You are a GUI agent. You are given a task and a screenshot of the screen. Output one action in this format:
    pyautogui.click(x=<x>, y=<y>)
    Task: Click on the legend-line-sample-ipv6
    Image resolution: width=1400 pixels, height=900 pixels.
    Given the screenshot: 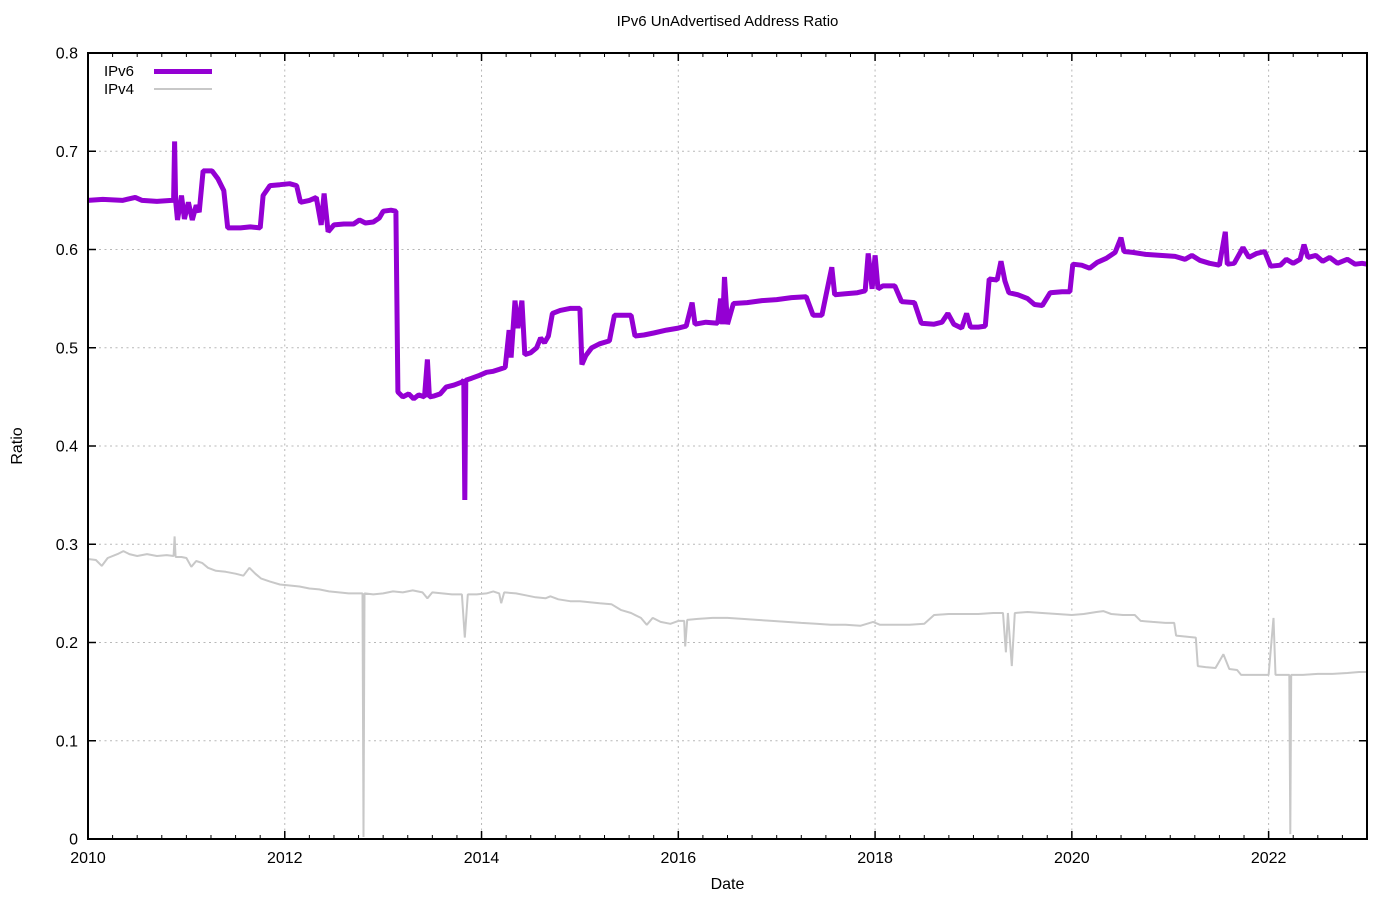 What is the action you would take?
    pyautogui.click(x=183, y=71)
    